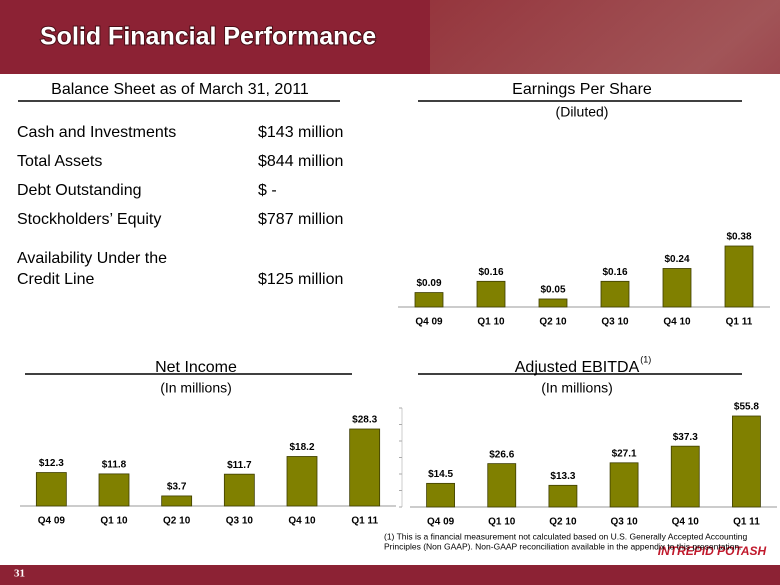 This screenshot has width=780, height=585. Describe the element at coordinates (89, 219) in the screenshot. I see `row-label: Stockholders’ Equity` at that location.